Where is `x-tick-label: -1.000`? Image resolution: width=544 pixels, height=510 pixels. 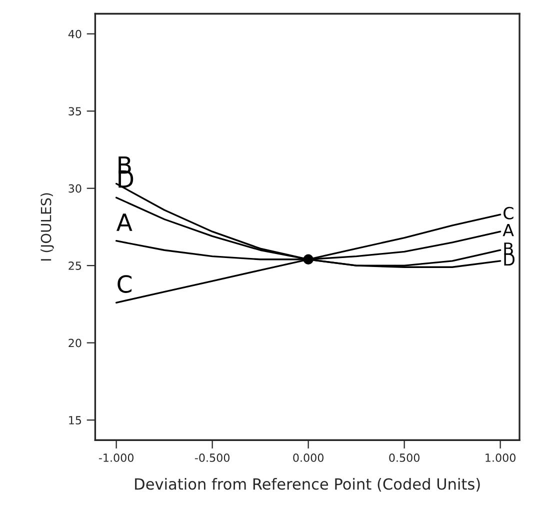 x-tick-label: -1.000 is located at coordinates (116, 458).